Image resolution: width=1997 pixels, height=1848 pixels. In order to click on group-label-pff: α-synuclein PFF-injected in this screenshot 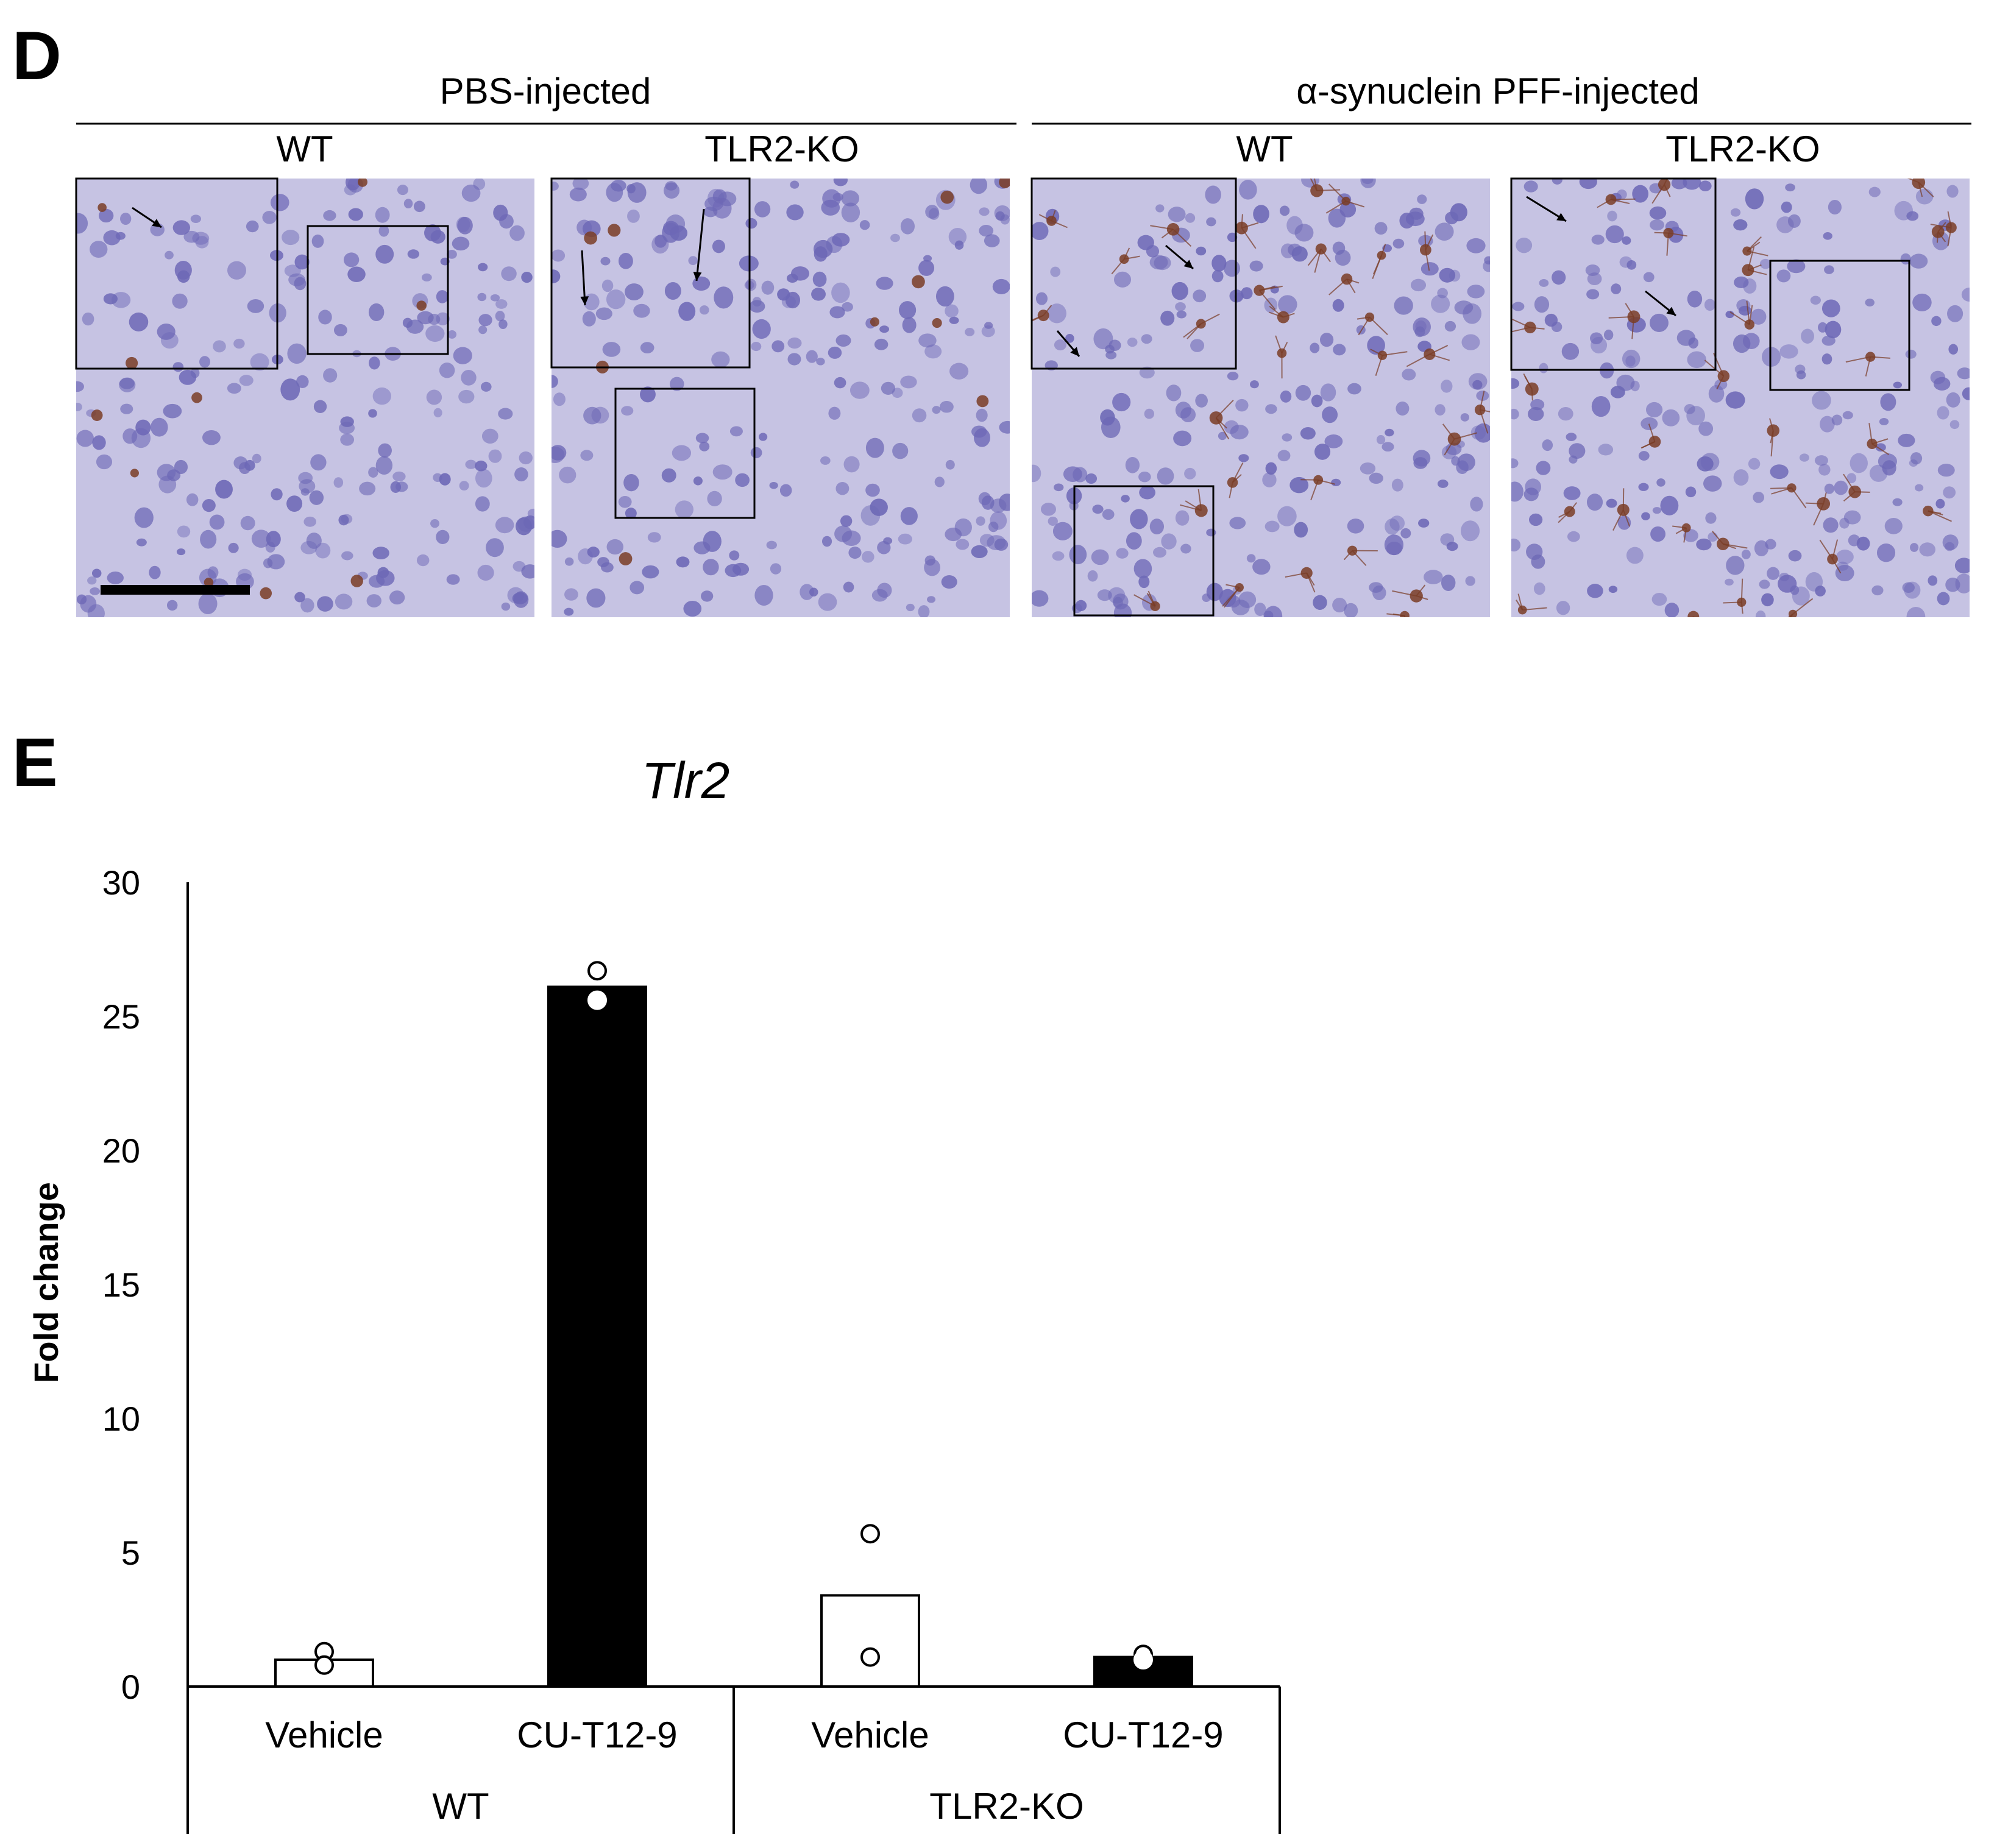, I will do `click(1498, 91)`.